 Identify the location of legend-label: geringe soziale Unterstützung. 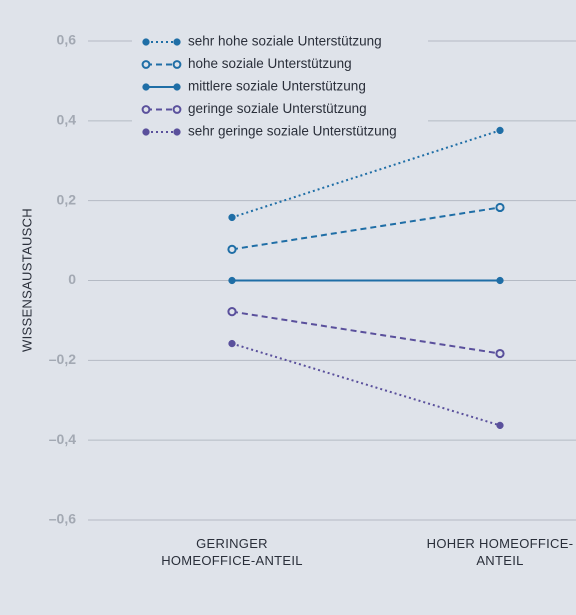
(277, 108).